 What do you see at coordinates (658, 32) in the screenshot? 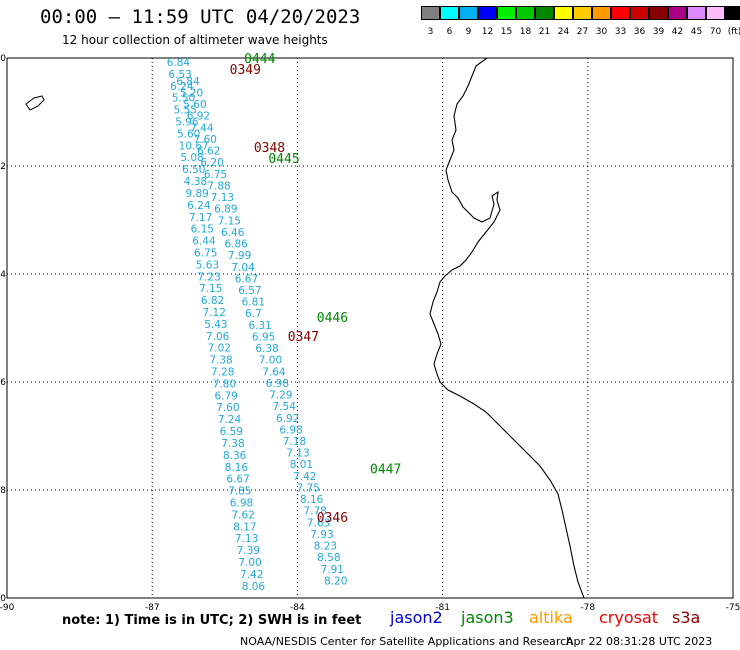
I see `colorbar-label: 39` at bounding box center [658, 32].